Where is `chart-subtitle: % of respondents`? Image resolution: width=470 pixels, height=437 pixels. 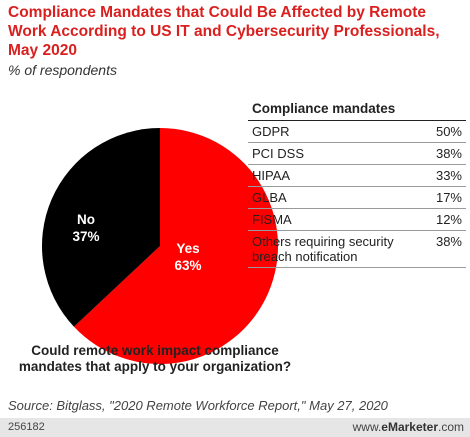 chart-subtitle: % of respondents is located at coordinates (62, 70).